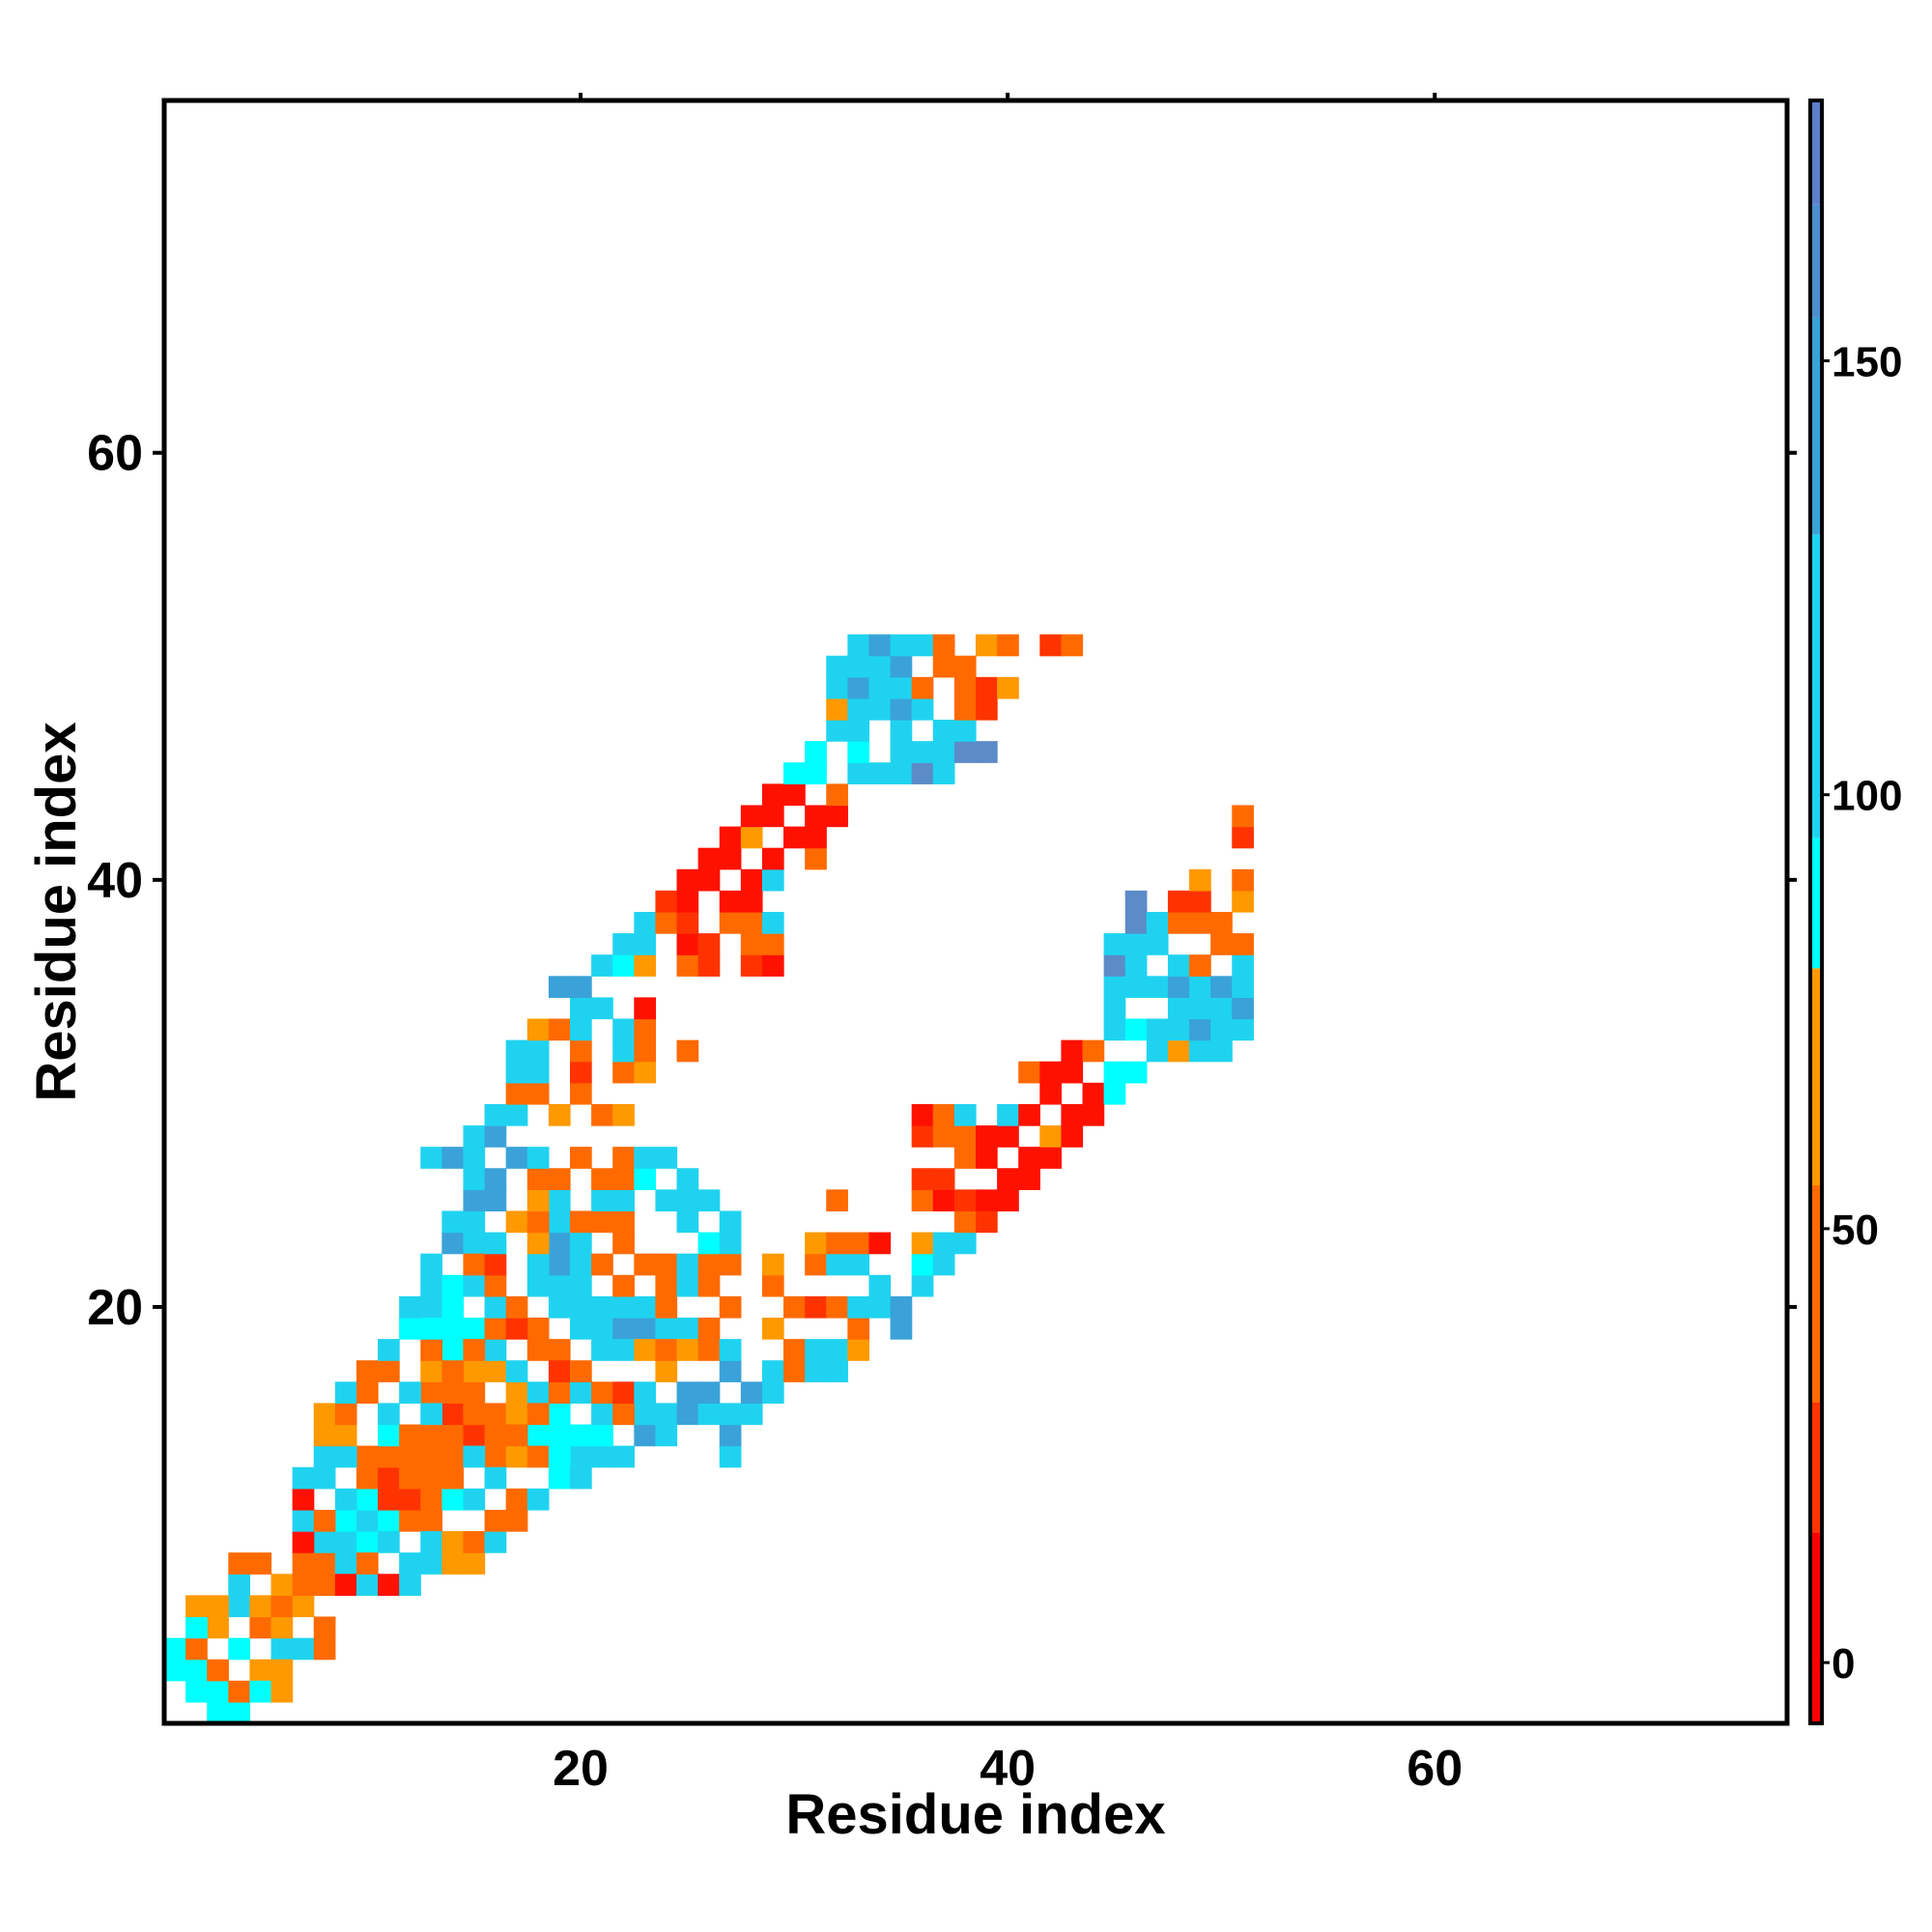 This screenshot has height=1932, width=1932. I want to click on colorbar: 0 50 100 150, so click(1855, 882).